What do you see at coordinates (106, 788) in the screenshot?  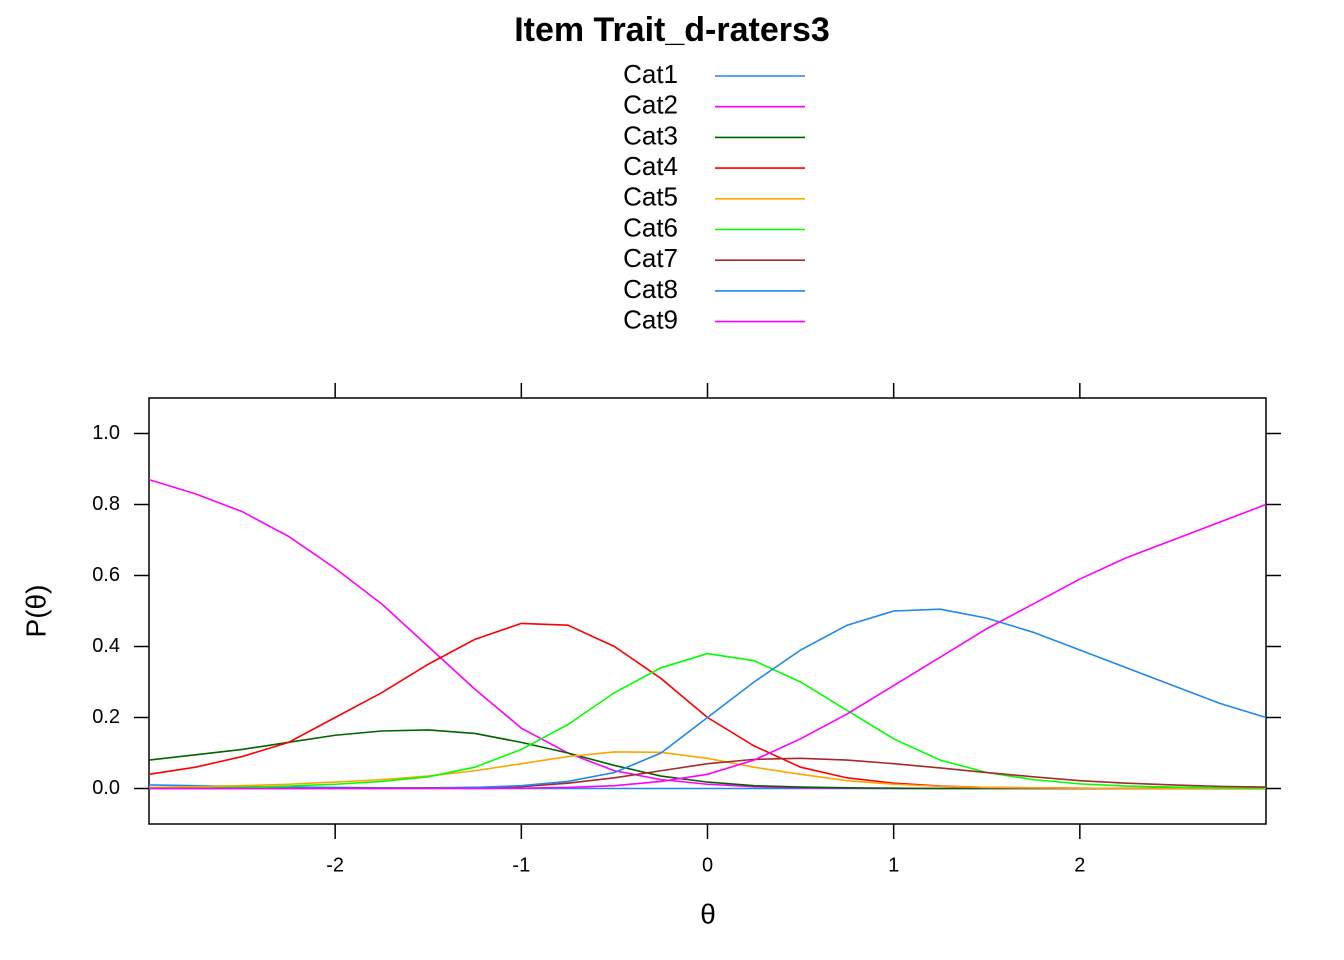 I see `y-tick-label: 0.0` at bounding box center [106, 788].